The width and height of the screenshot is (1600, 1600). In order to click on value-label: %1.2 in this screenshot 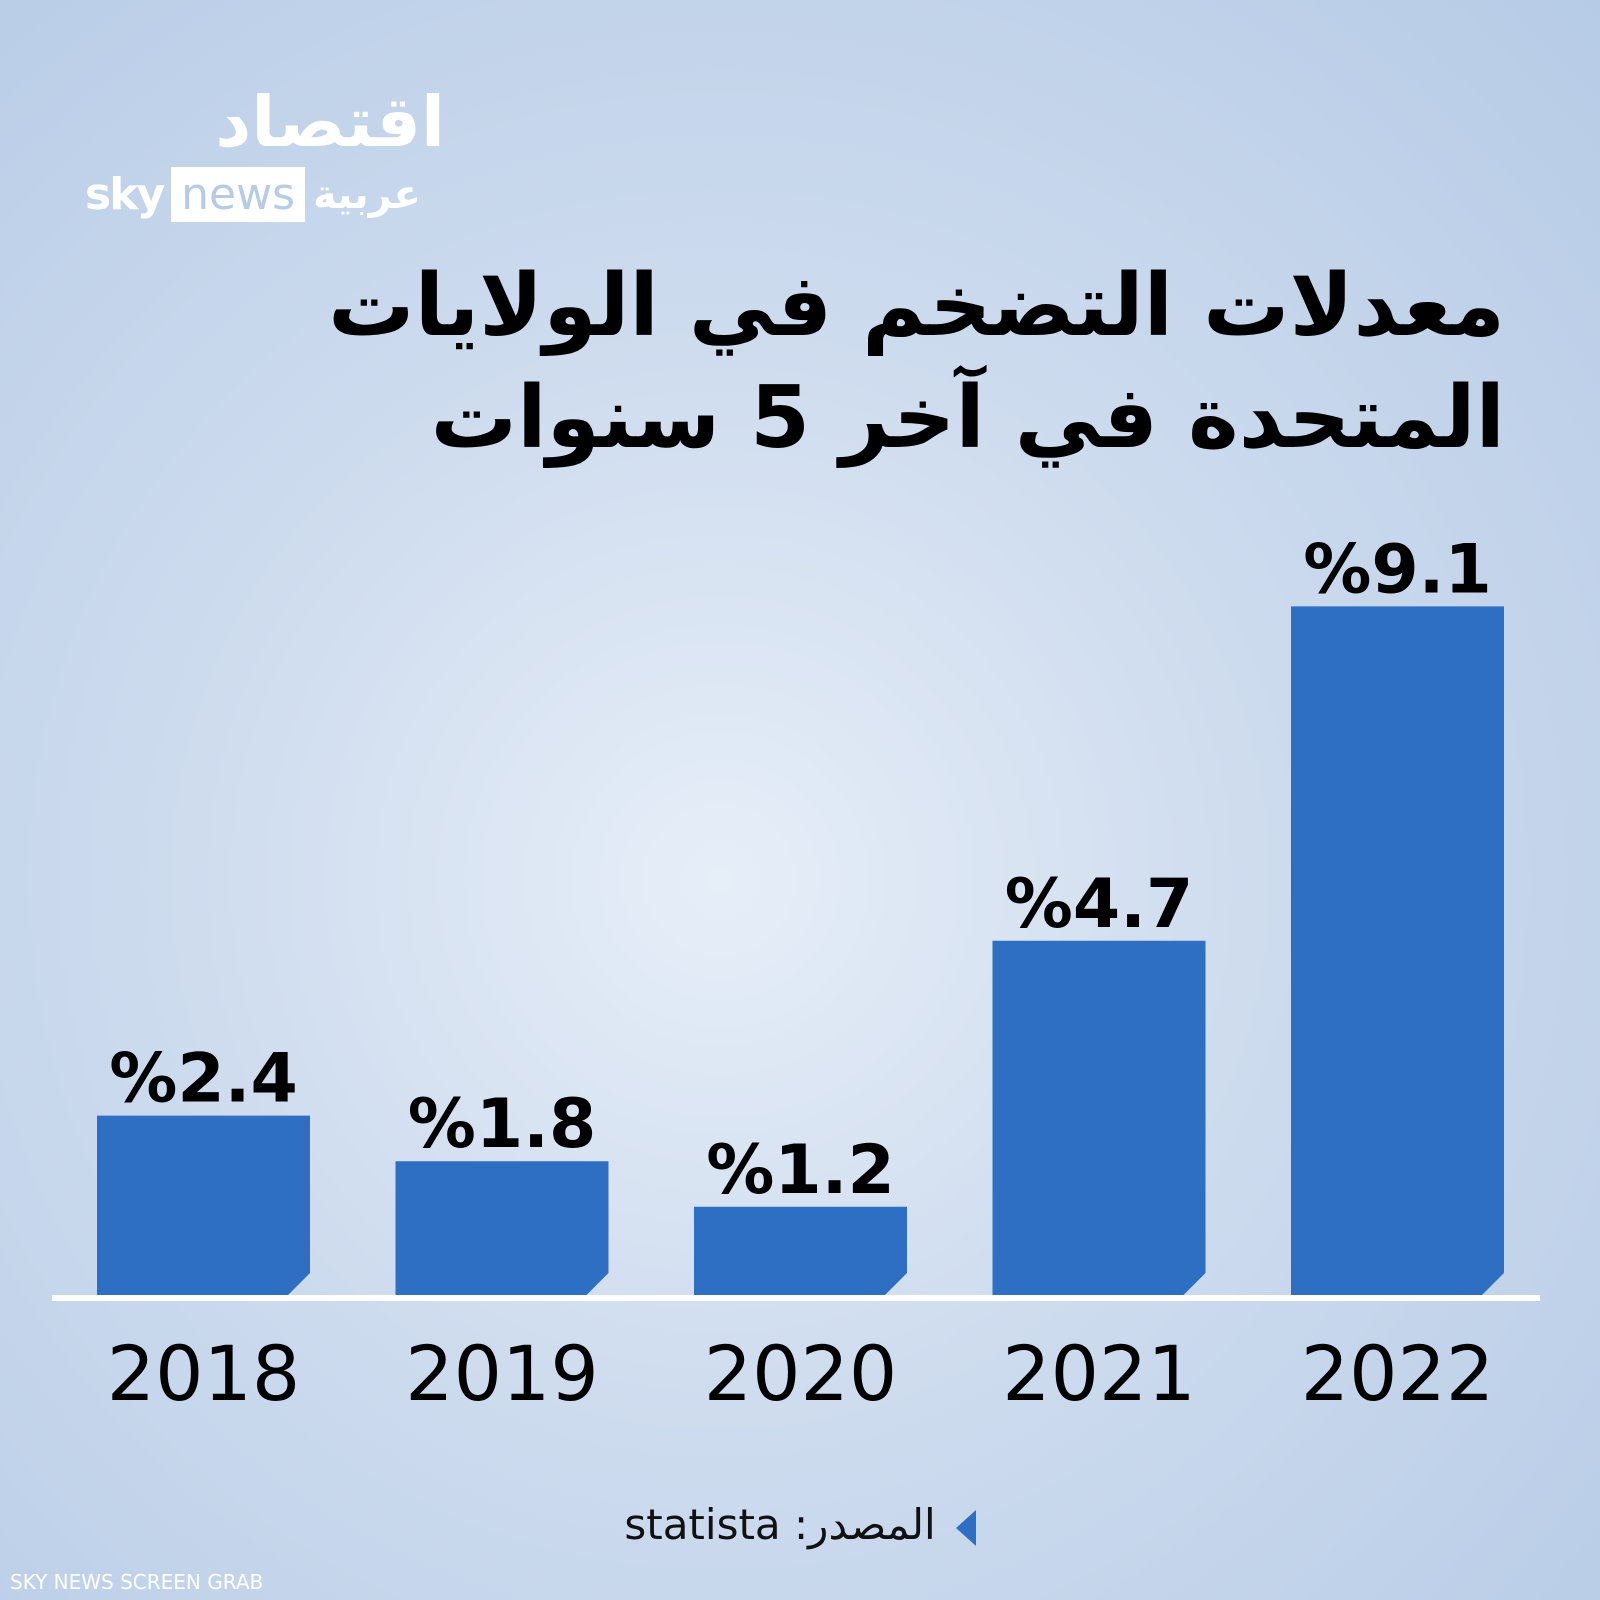, I will do `click(800, 1170)`.